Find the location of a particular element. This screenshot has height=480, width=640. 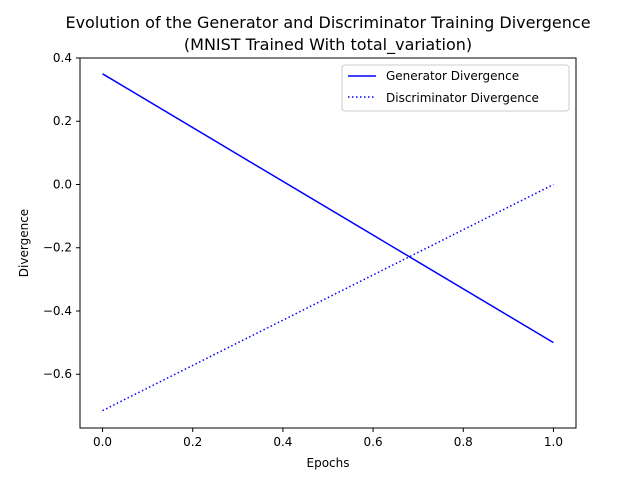

y-tick-label: 0.4 is located at coordinates (62, 58).